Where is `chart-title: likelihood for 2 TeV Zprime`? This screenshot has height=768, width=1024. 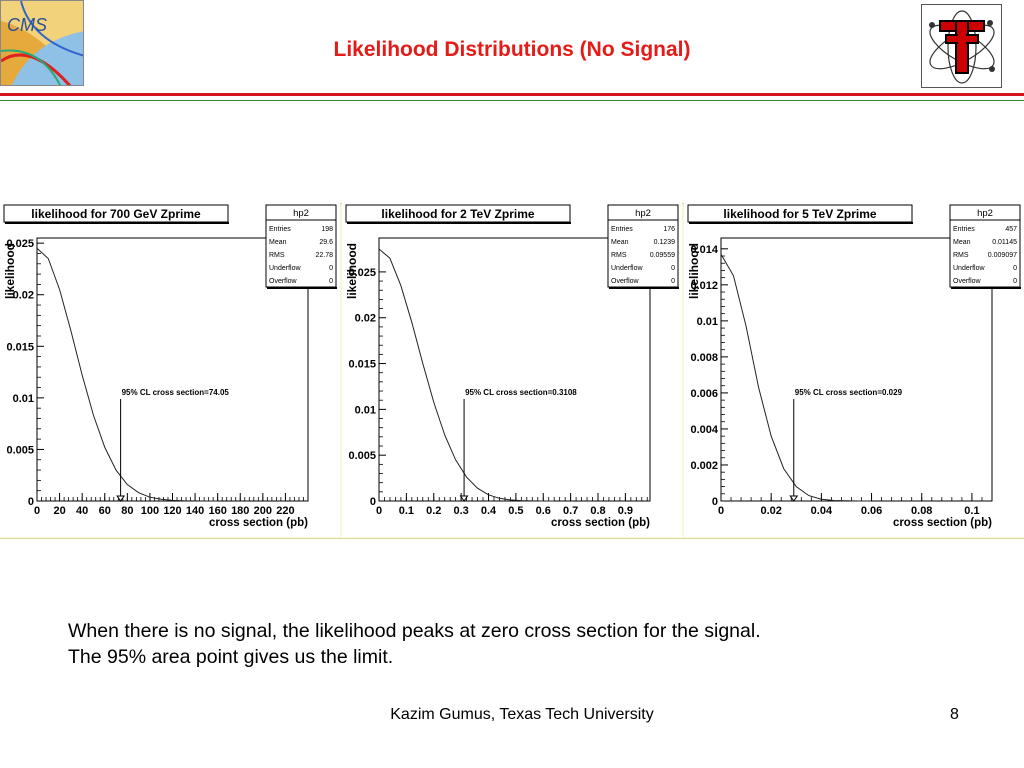
chart-title: likelihood for 2 TeV Zprime is located at coordinates (457, 214).